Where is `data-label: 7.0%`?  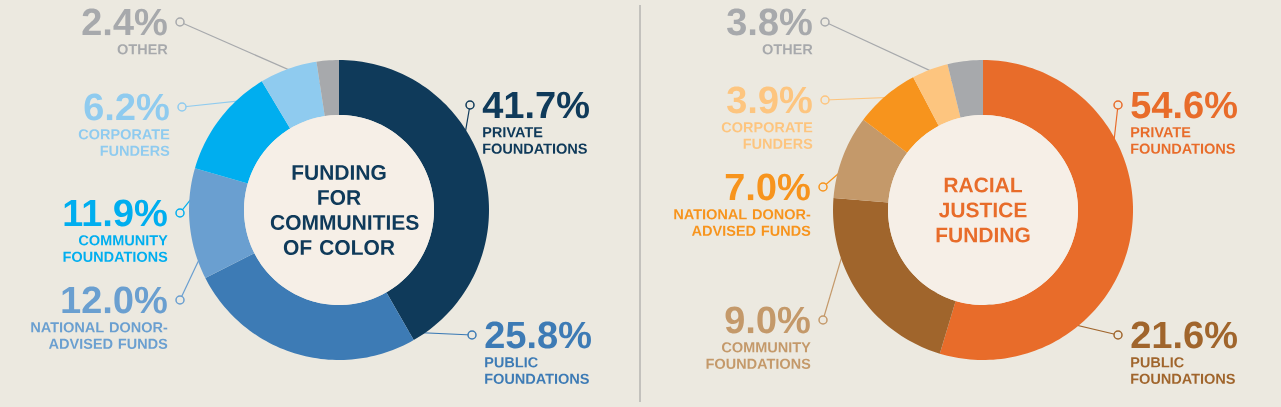
data-label: 7.0% is located at coordinates (767, 187).